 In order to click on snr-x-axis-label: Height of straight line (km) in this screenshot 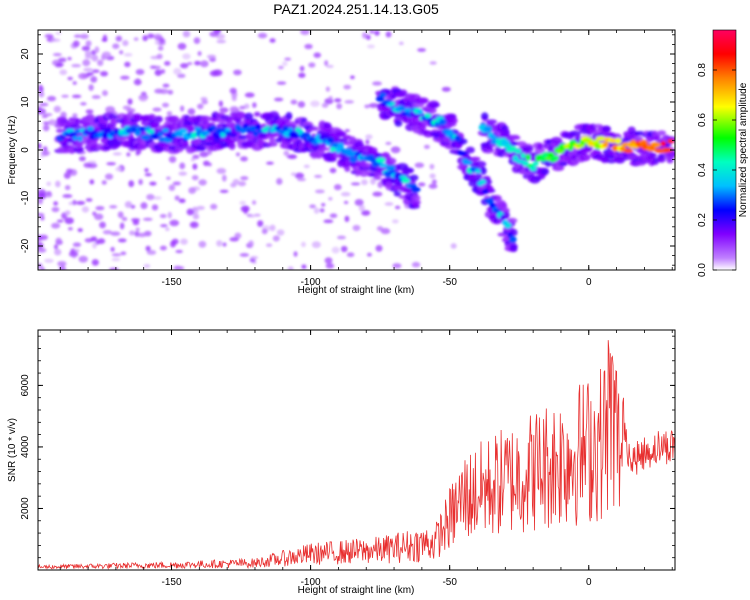, I will do `click(356, 590)`.